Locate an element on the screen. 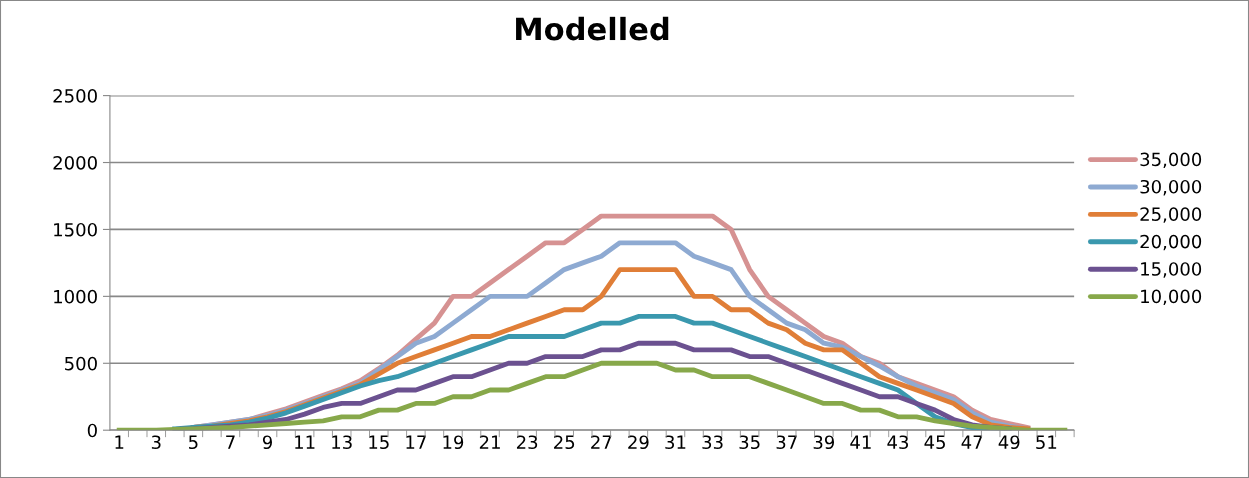  x-tick-label: 45 is located at coordinates (934, 442).